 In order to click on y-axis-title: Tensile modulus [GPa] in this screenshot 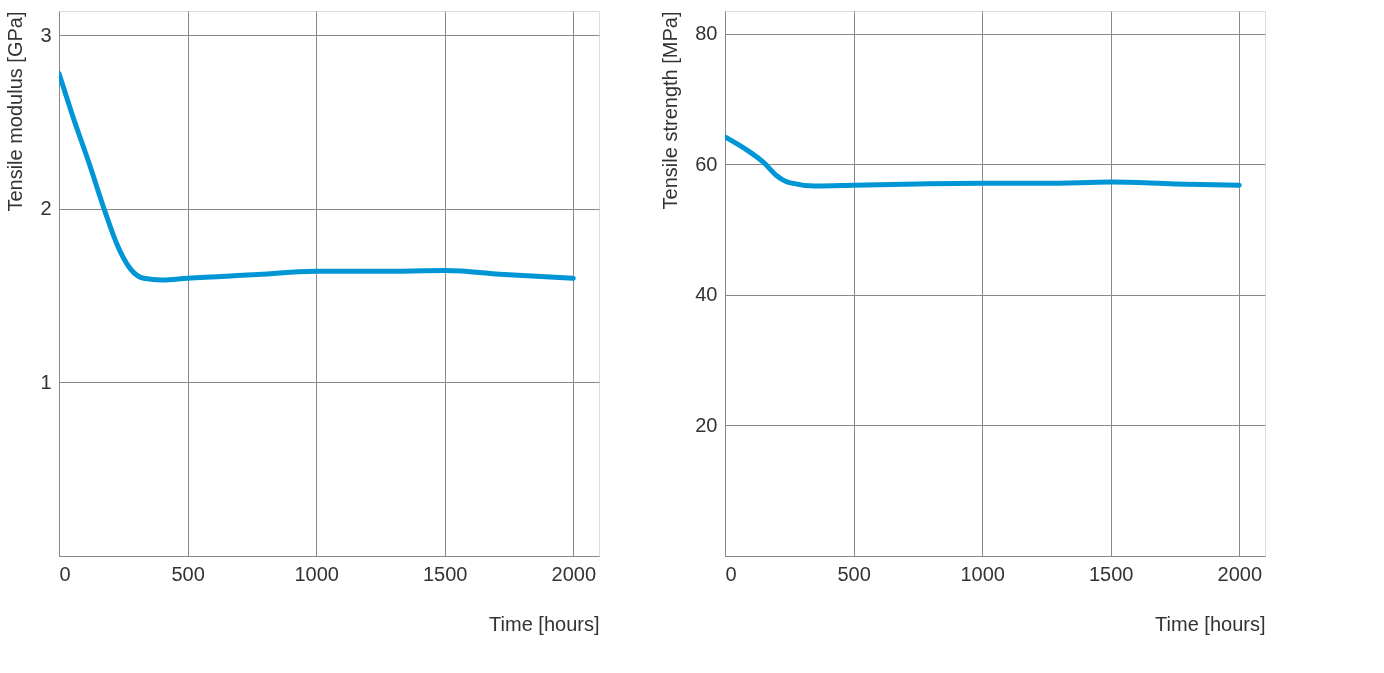, I will do `click(15, 111)`.